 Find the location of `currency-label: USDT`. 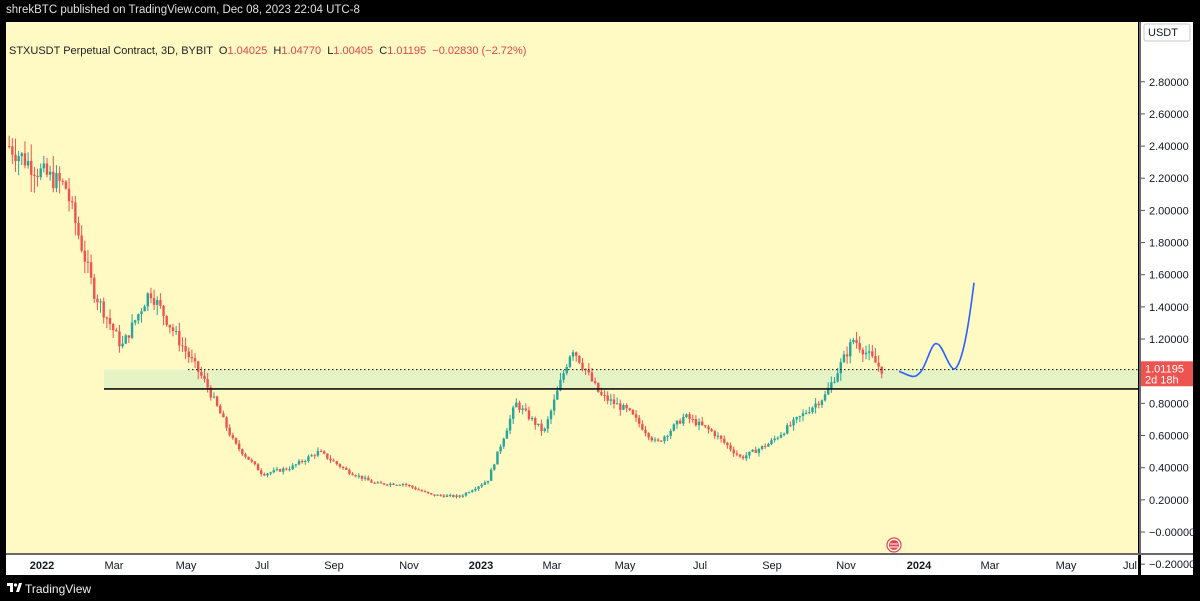

currency-label: USDT is located at coordinates (1163, 33).